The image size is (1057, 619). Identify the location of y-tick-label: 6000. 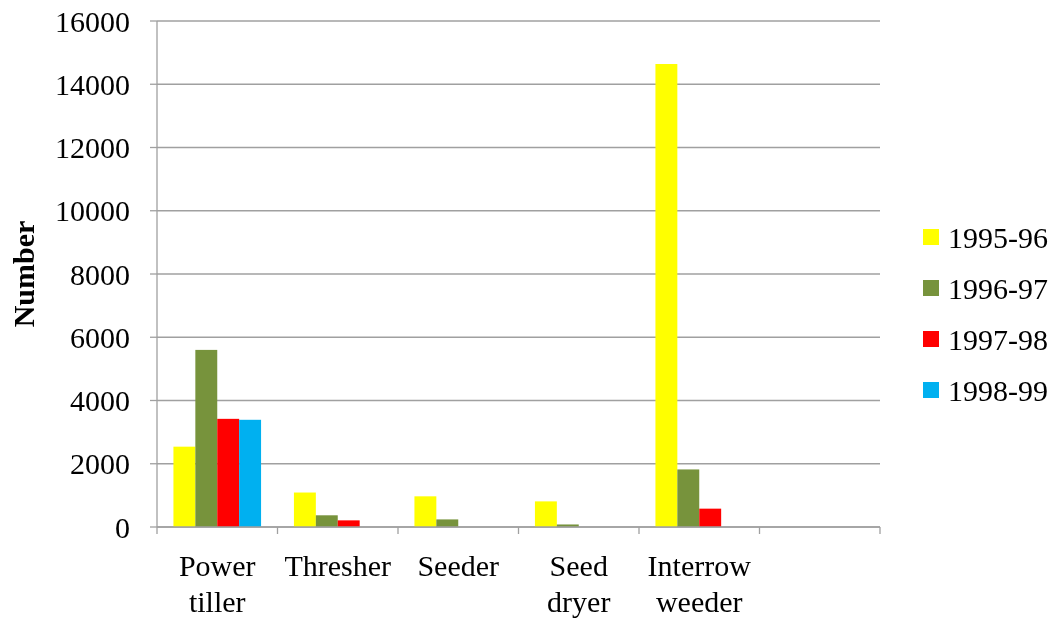
(100, 337).